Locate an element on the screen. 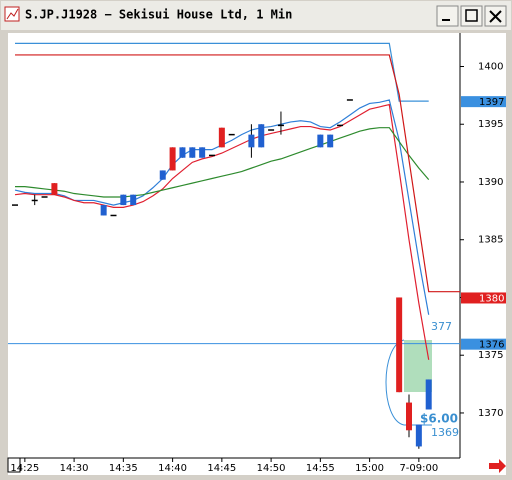 The width and height of the screenshot is (512, 480). maximize-button is located at coordinates (471, 16).